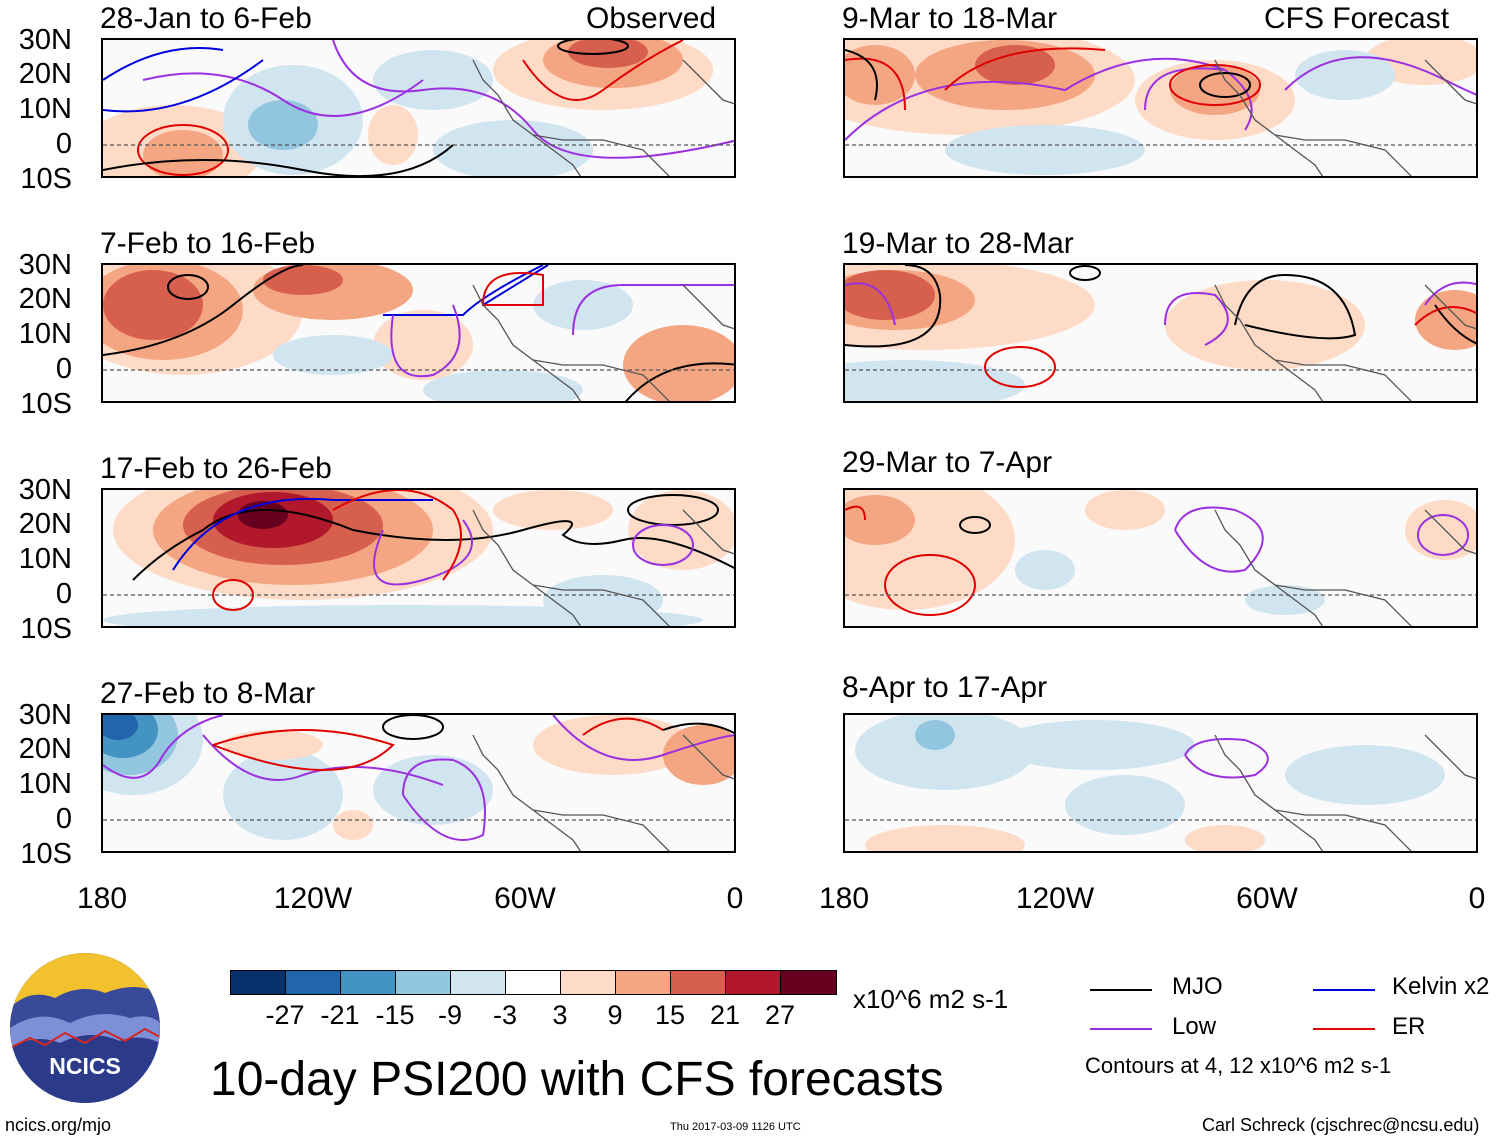 The height and width of the screenshot is (1142, 1510). I want to click on legend-line-kelvin, so click(1344, 990).